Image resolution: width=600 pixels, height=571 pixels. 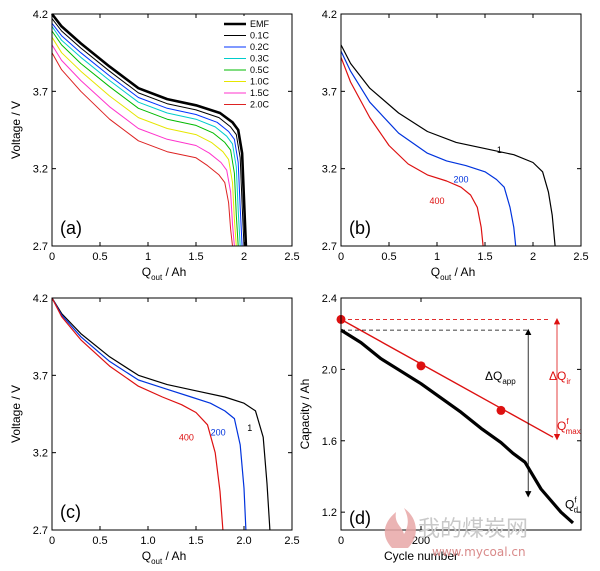 What do you see at coordinates (341, 541) in the screenshot?
I see `panel-d-xtick-label: 0` at bounding box center [341, 541].